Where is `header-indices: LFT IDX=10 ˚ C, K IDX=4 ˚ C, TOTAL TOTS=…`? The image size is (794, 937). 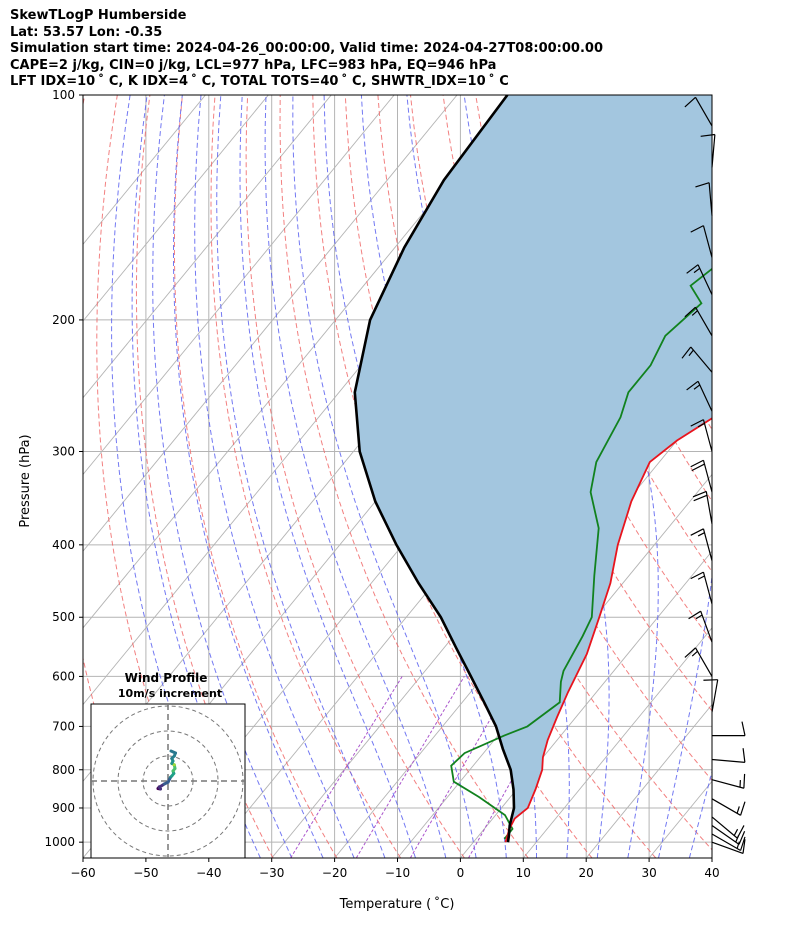 header-indices: LFT IDX=10 ˚ C, K IDX=4 ˚ C, TOTAL TOTS=… is located at coordinates (259, 82).